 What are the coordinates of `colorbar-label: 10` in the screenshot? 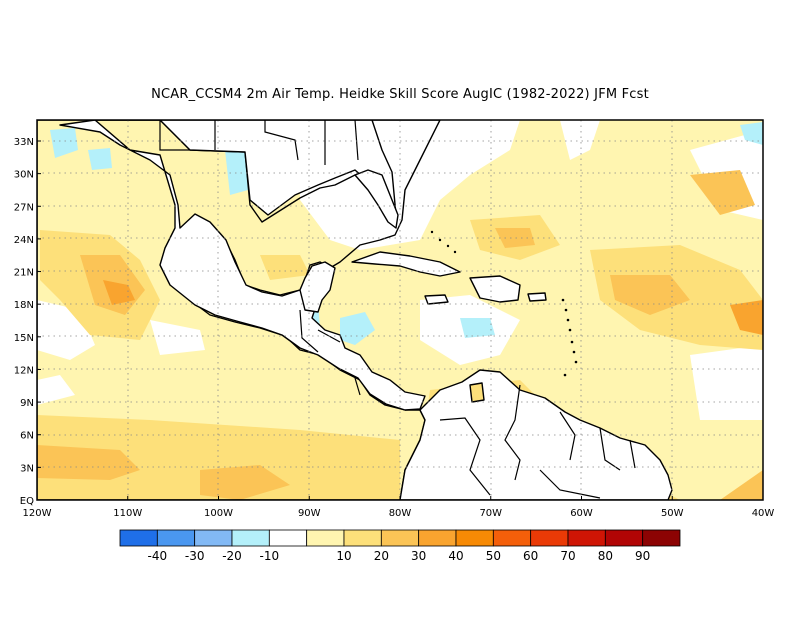 It's located at (343, 556).